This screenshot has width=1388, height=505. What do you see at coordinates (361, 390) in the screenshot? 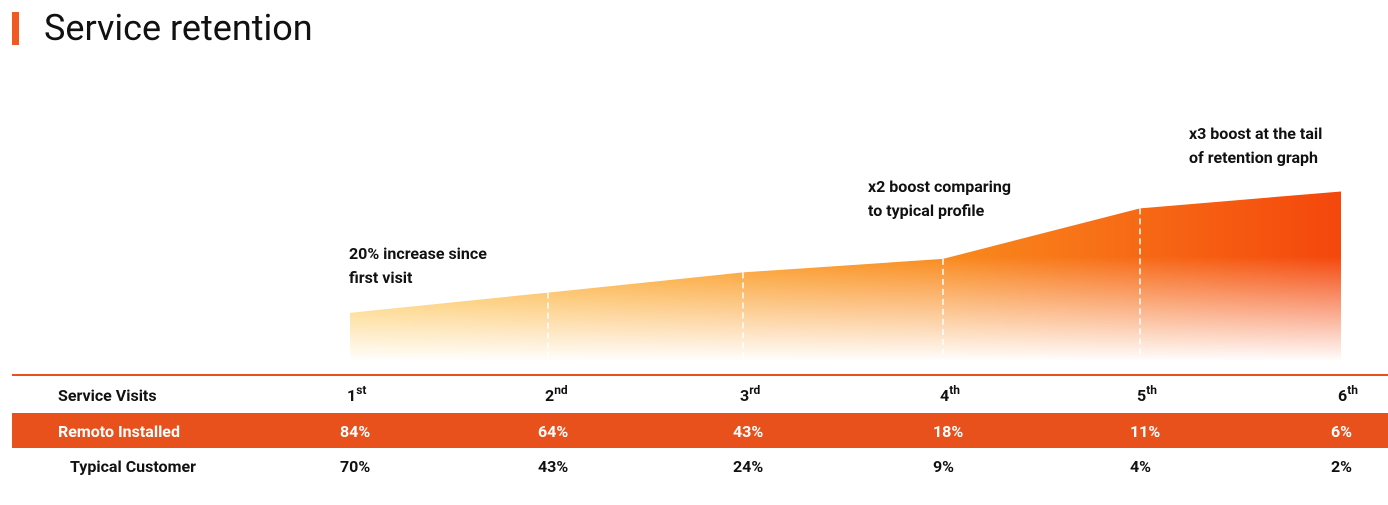
I see `ordinal-suffix: st` at bounding box center [361, 390].